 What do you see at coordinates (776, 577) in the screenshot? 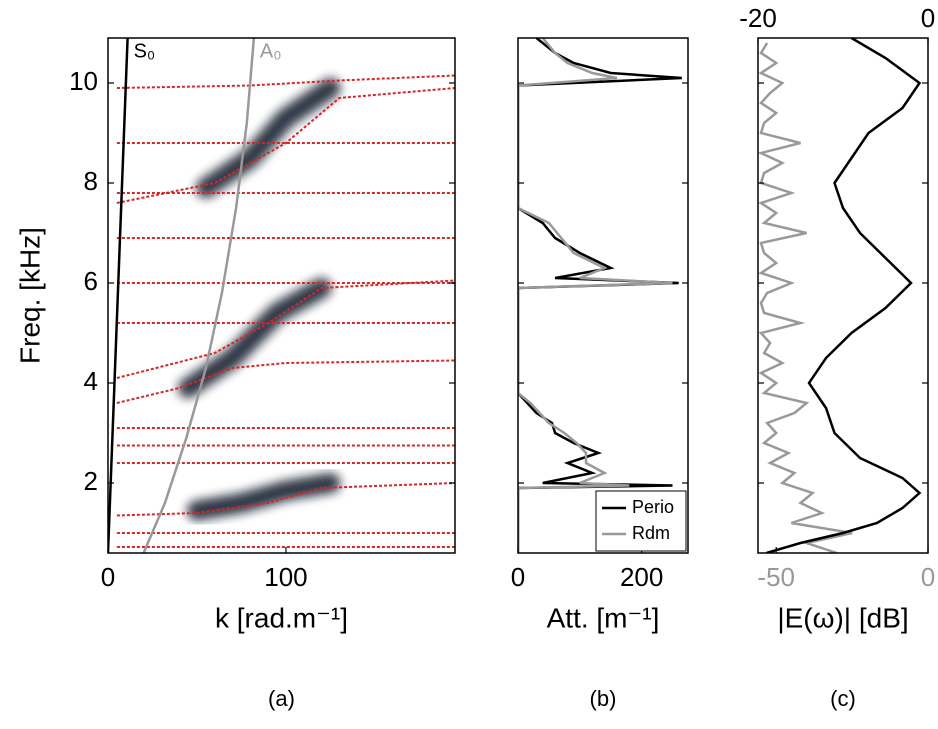
I see `x-tick-label: -50` at bounding box center [776, 577].